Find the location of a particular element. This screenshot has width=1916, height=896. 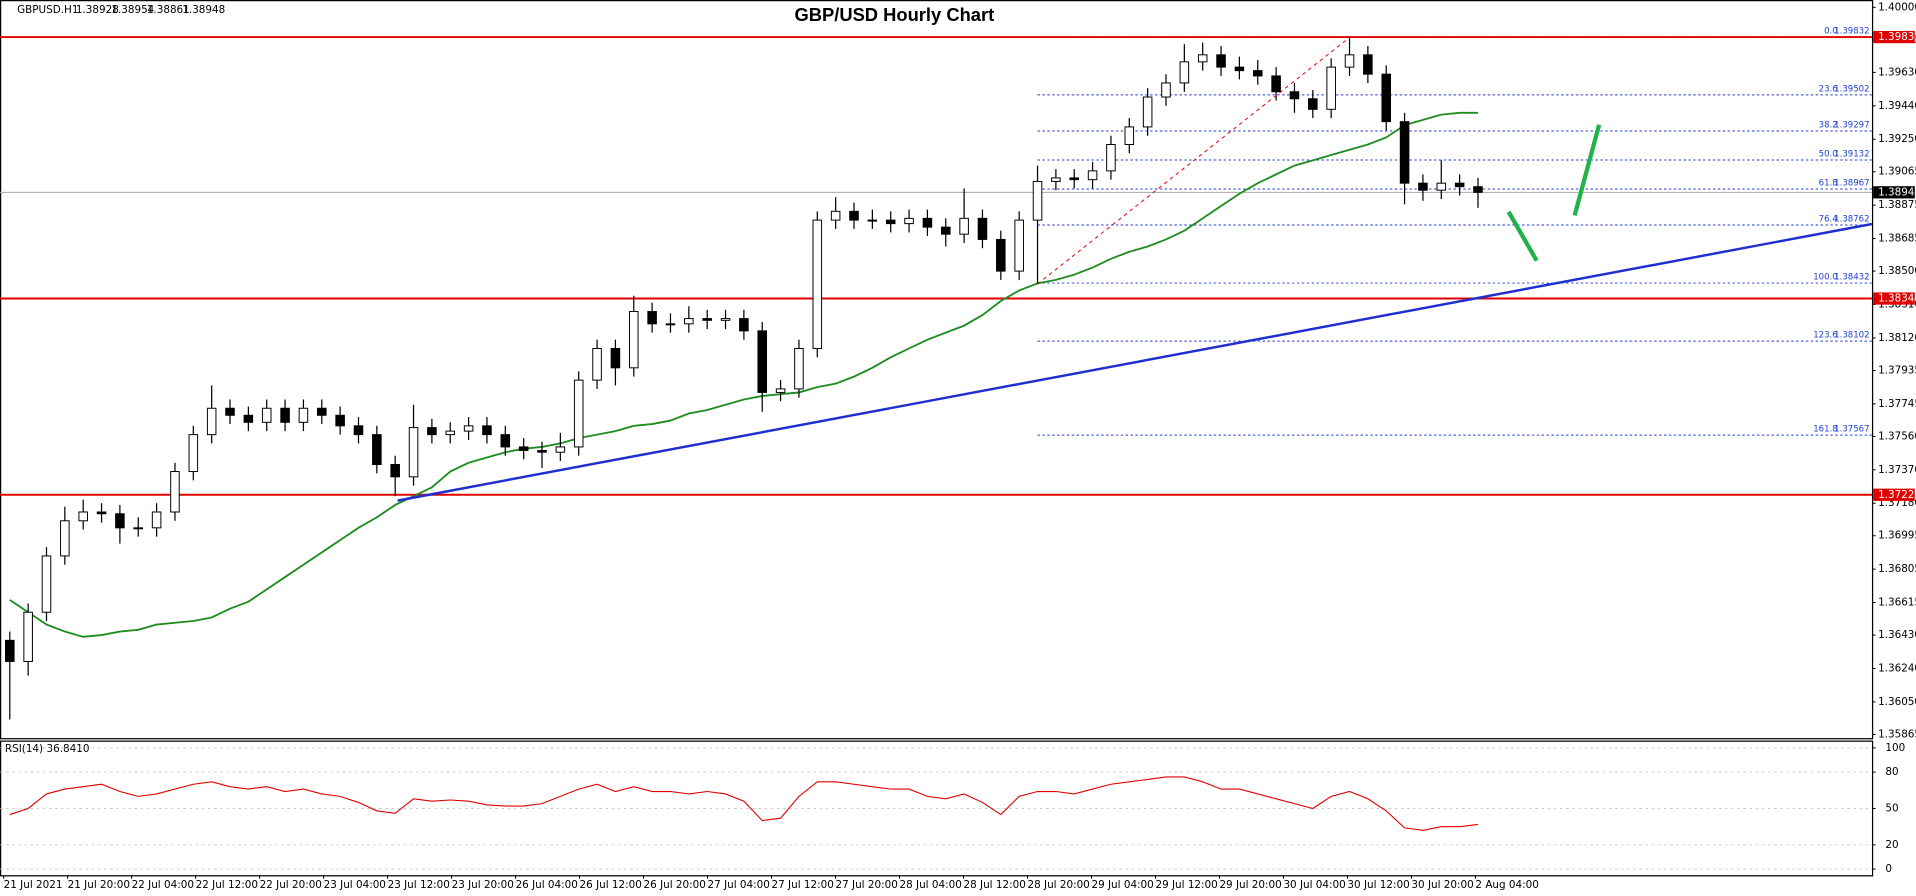

quote-value: 1.38954 is located at coordinates (132, 10).